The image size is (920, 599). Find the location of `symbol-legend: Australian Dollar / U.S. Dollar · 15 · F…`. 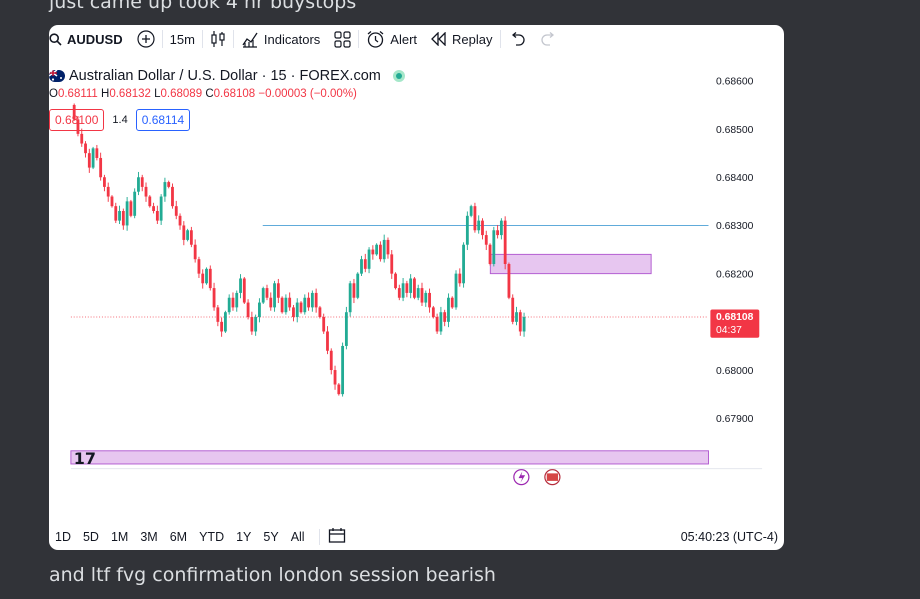

symbol-legend: Australian Dollar / U.S. Dollar · 15 · F… is located at coordinates (227, 76).